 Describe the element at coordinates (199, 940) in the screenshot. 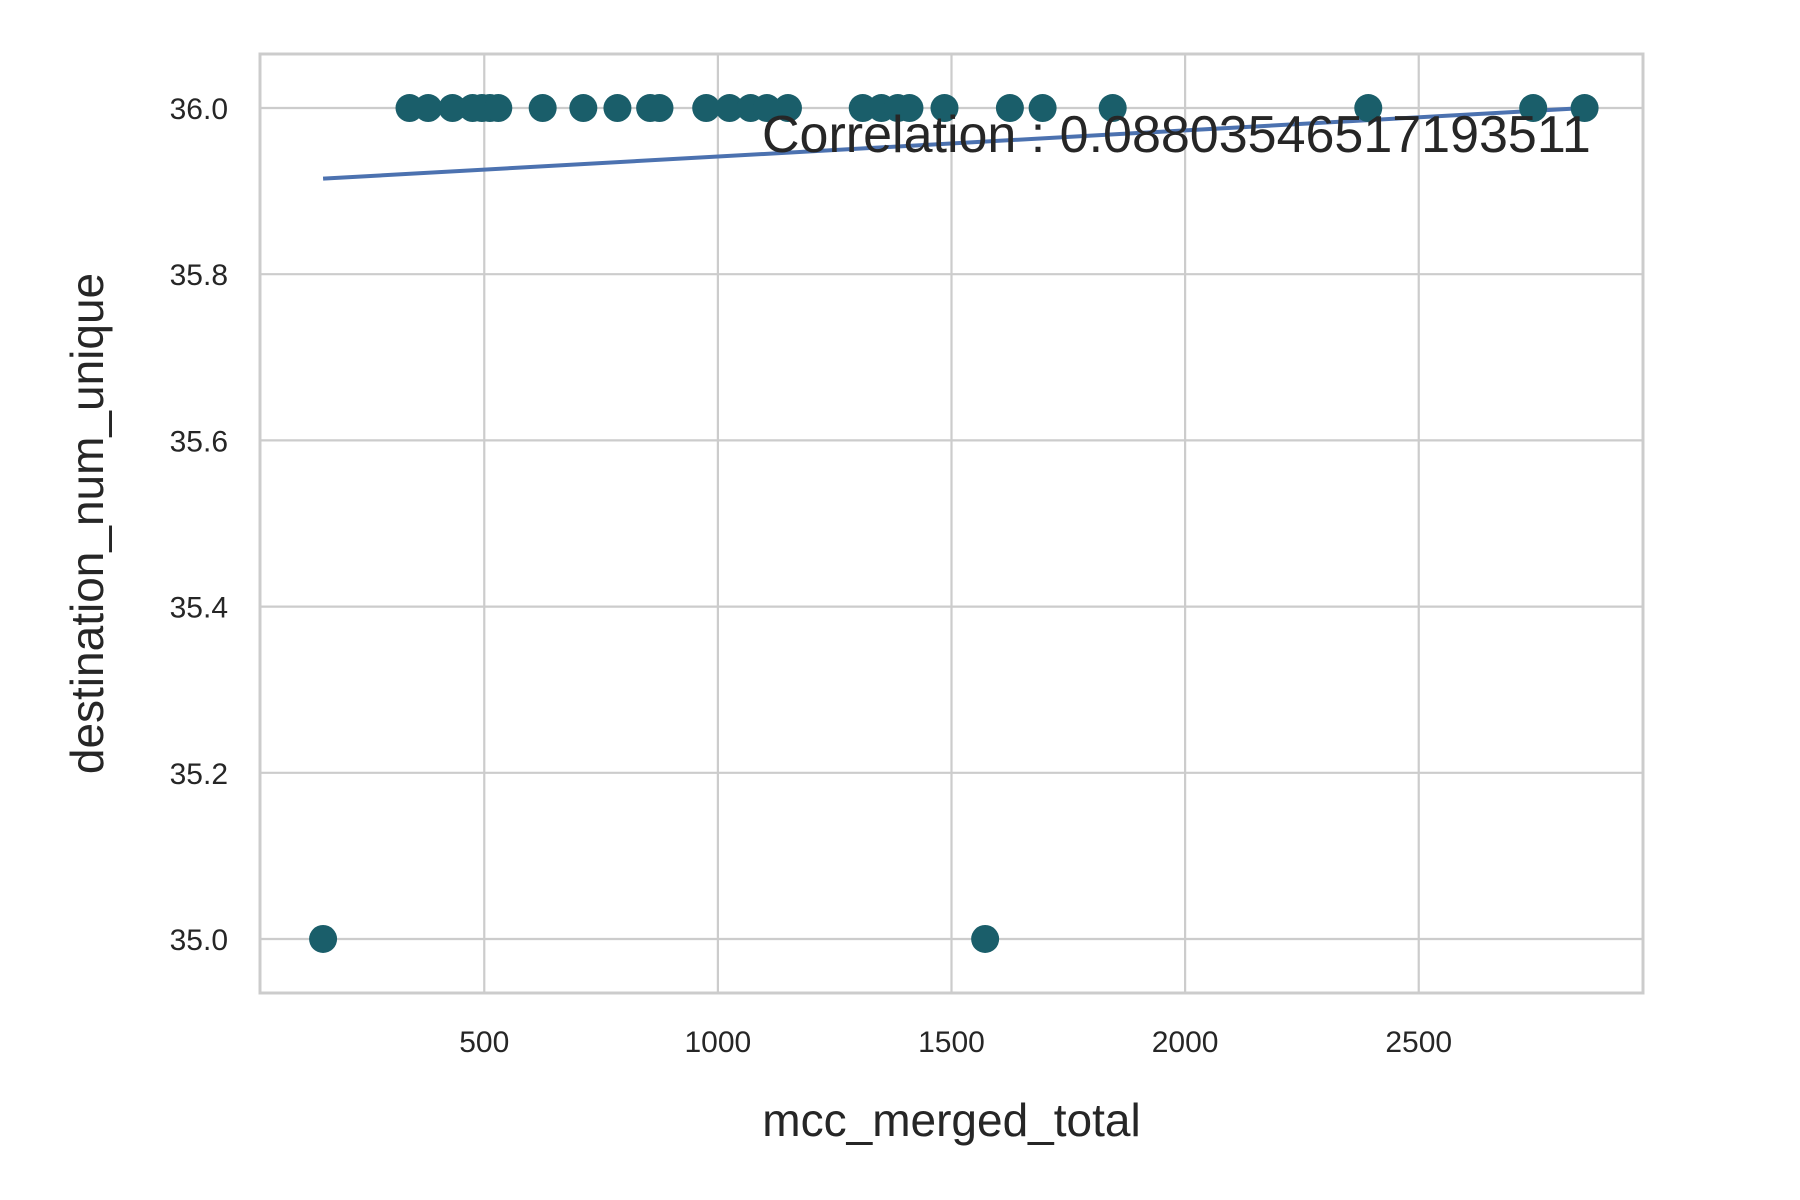

I see `y-tick-label: 35.0` at that location.